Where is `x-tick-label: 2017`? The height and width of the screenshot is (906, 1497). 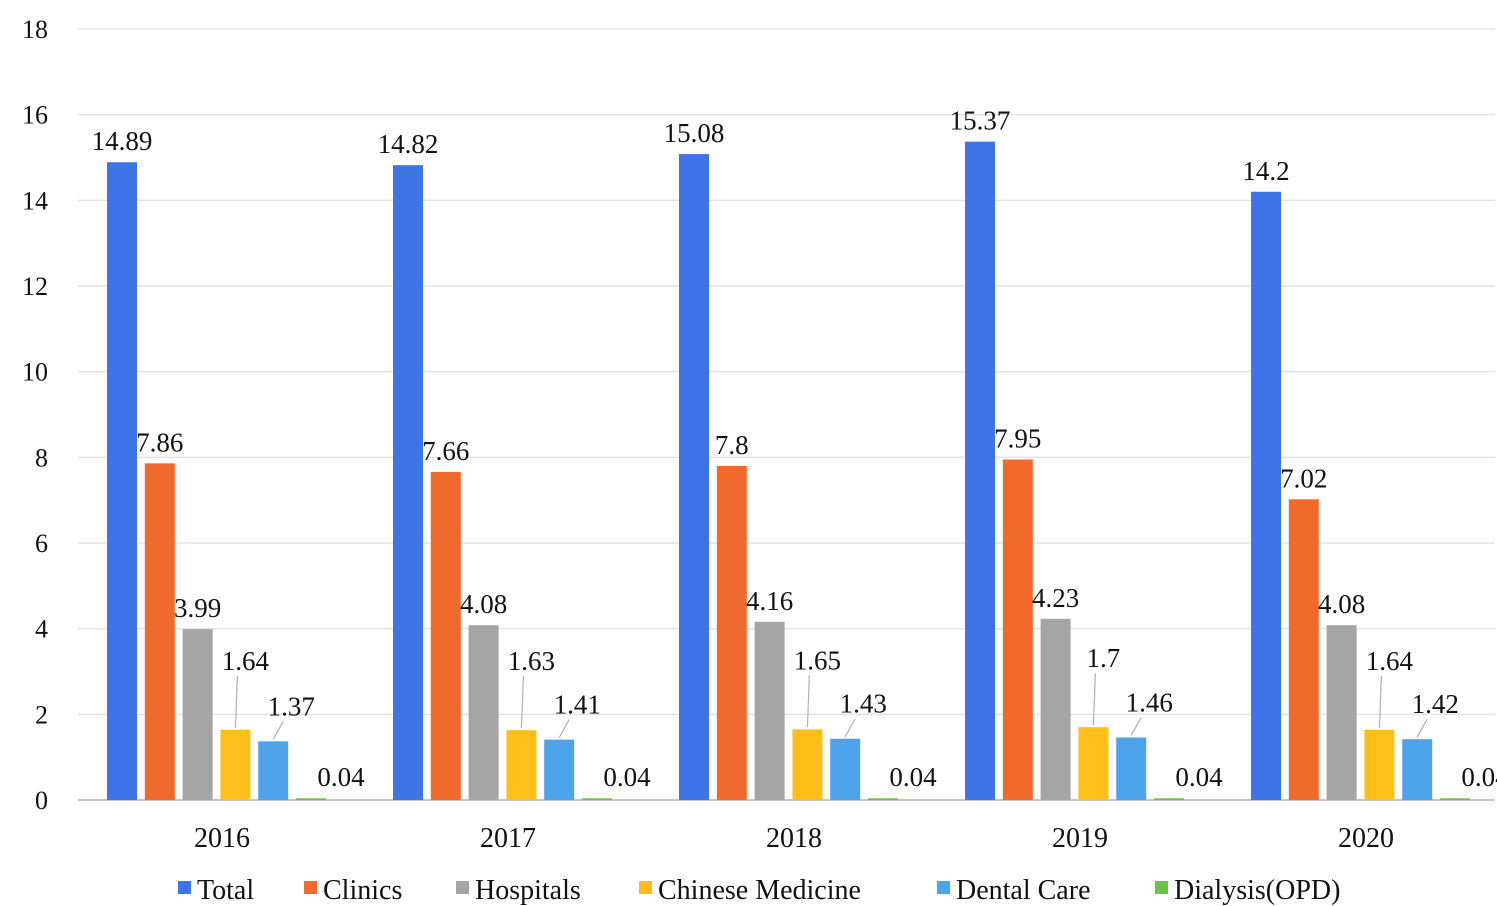 x-tick-label: 2017 is located at coordinates (508, 838).